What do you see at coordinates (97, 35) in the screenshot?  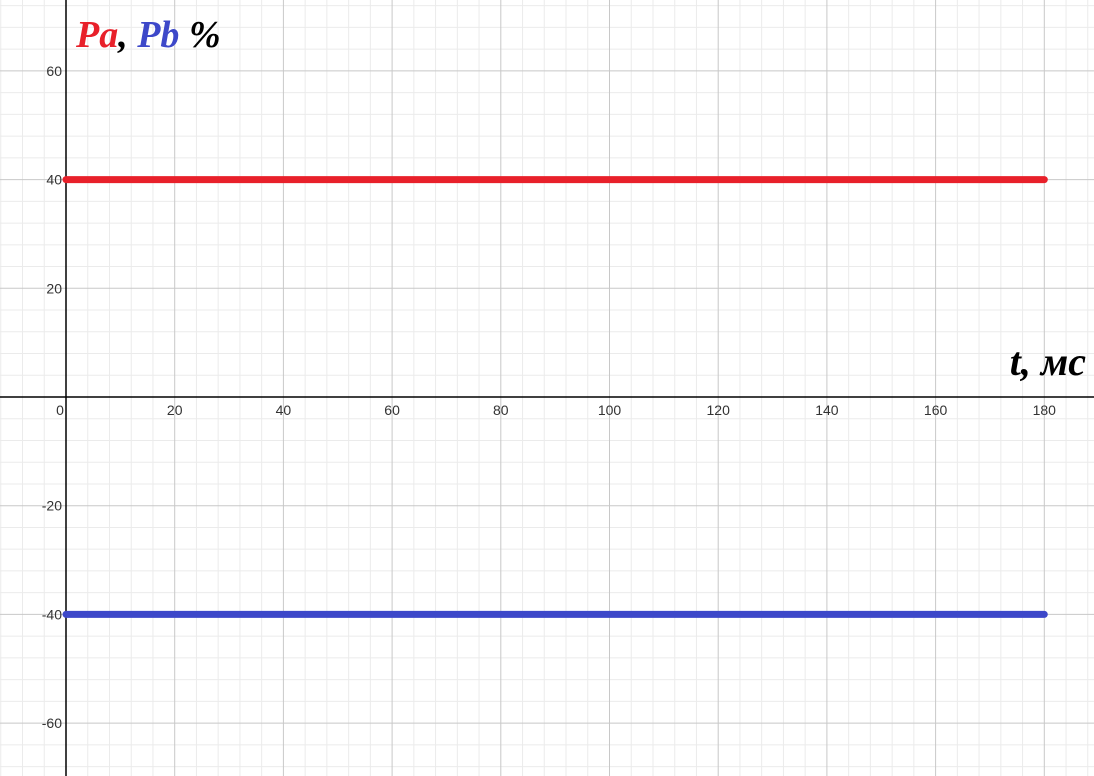 I see `y-axis-title-part: Pa` at bounding box center [97, 35].